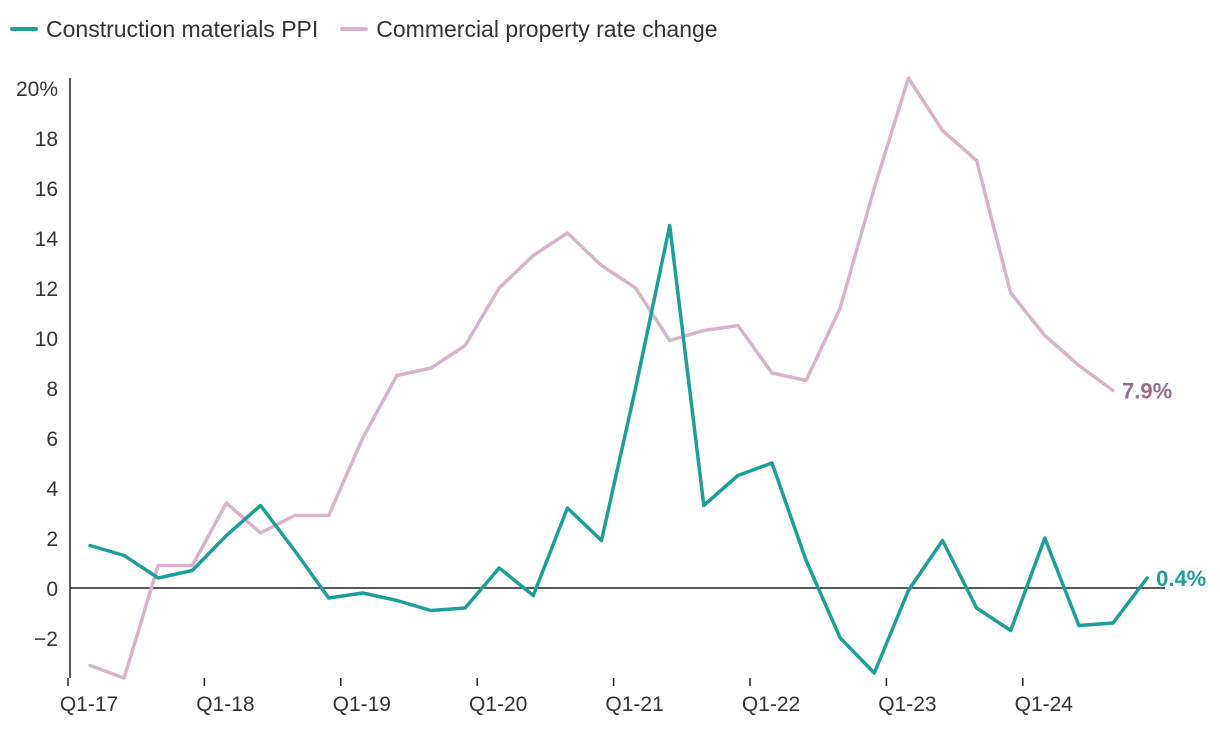  I want to click on x-tick-label: Q1-23, so click(907, 704).